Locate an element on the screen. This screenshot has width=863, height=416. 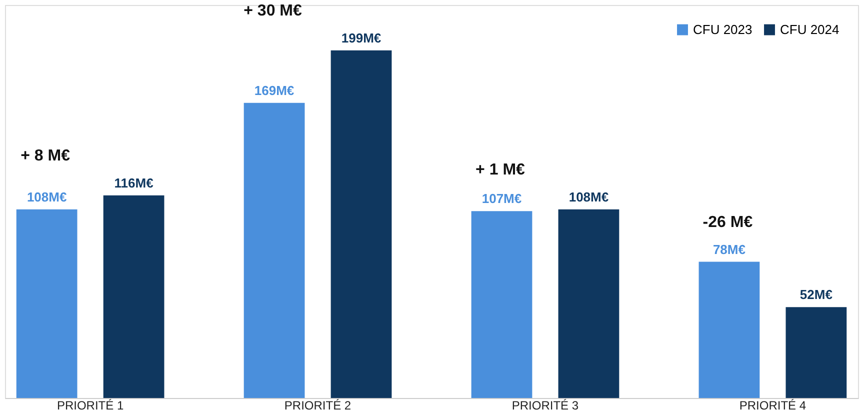
data-label: 169M€ is located at coordinates (274, 90).